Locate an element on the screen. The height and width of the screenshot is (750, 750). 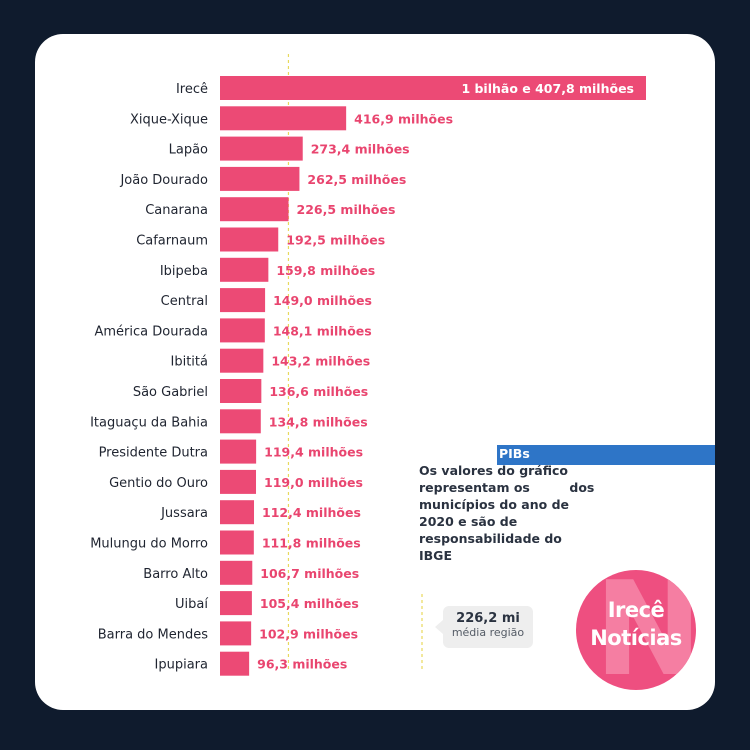
value-label: 159,8 milhões is located at coordinates (325, 270).